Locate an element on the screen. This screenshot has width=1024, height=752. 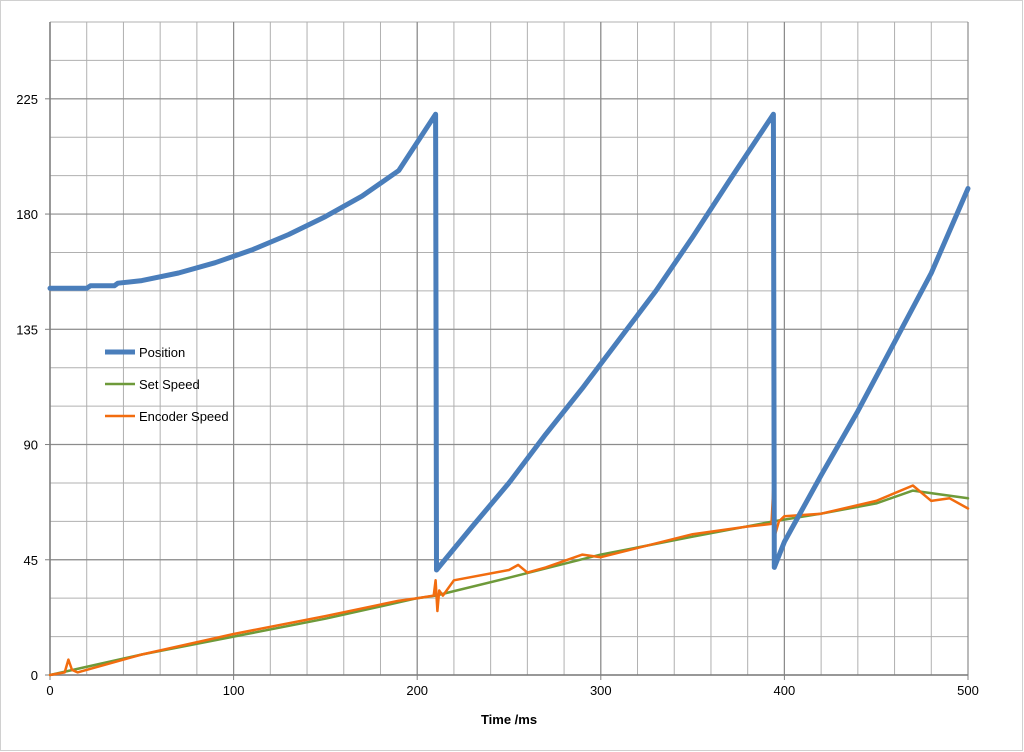
y-tick-label: 180 is located at coordinates (27, 214).